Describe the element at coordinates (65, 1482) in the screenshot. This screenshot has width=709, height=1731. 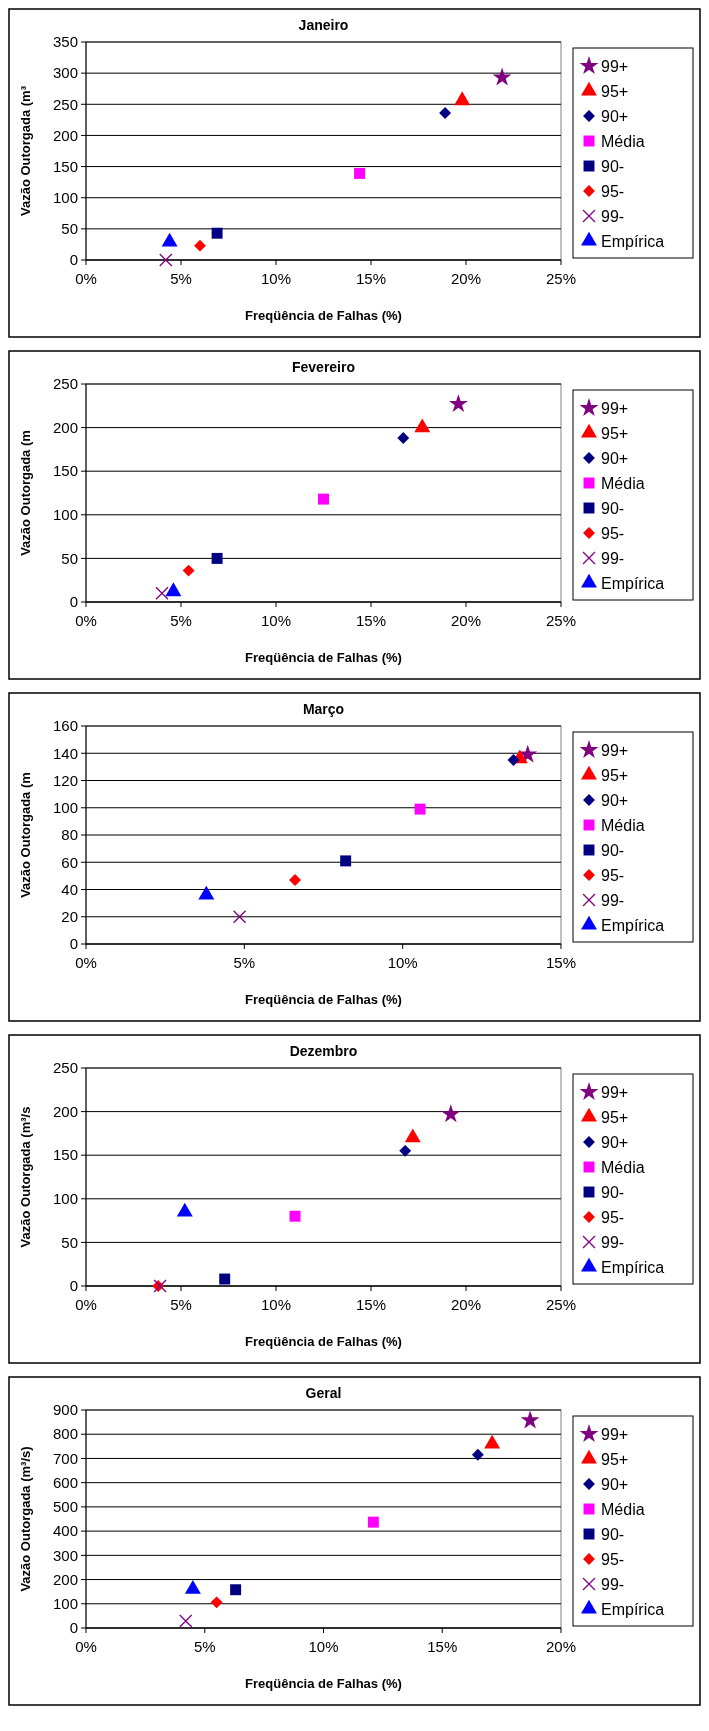
I see `y-tick-label: 600` at that location.